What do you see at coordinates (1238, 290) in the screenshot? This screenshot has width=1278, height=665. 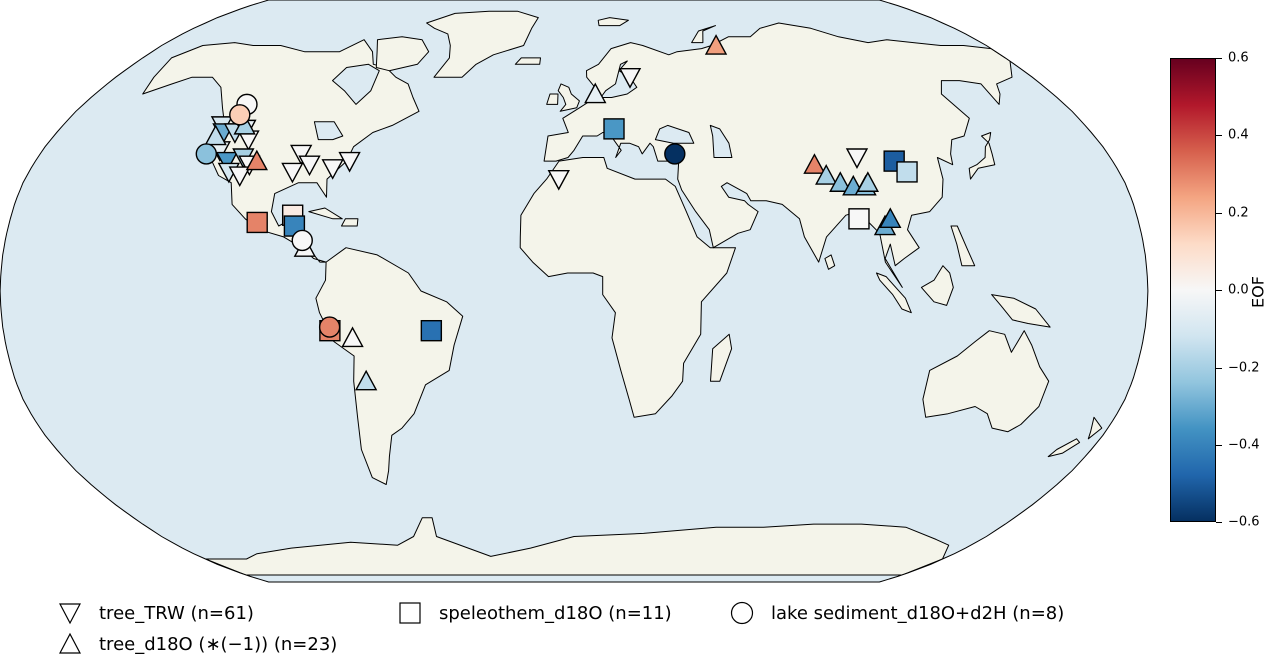 I see `colorbar-tick-label: 0.0` at bounding box center [1238, 290].